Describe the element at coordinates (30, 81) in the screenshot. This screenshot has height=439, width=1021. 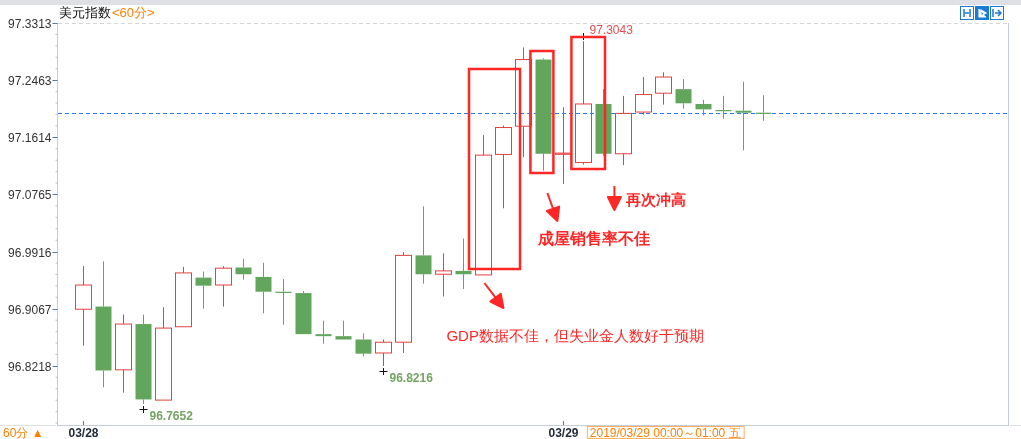
I see `y-tick-label: 97.2463` at that location.